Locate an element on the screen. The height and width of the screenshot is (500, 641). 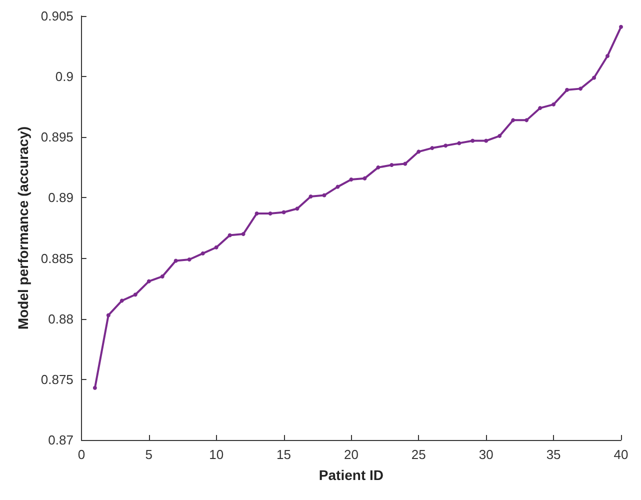
y-tick-label: 0.905 is located at coordinates (57, 16).